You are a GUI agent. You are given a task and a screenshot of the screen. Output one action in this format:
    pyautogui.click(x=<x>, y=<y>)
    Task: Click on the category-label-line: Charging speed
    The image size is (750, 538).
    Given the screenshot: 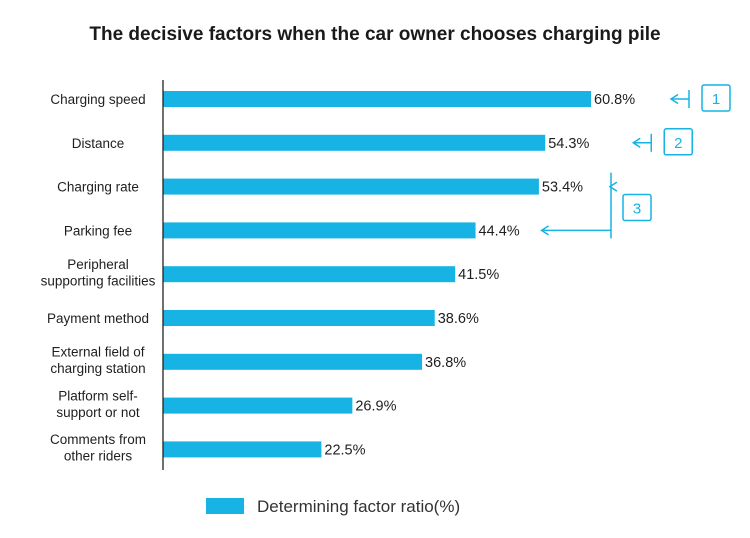 What is the action you would take?
    pyautogui.click(x=97, y=99)
    